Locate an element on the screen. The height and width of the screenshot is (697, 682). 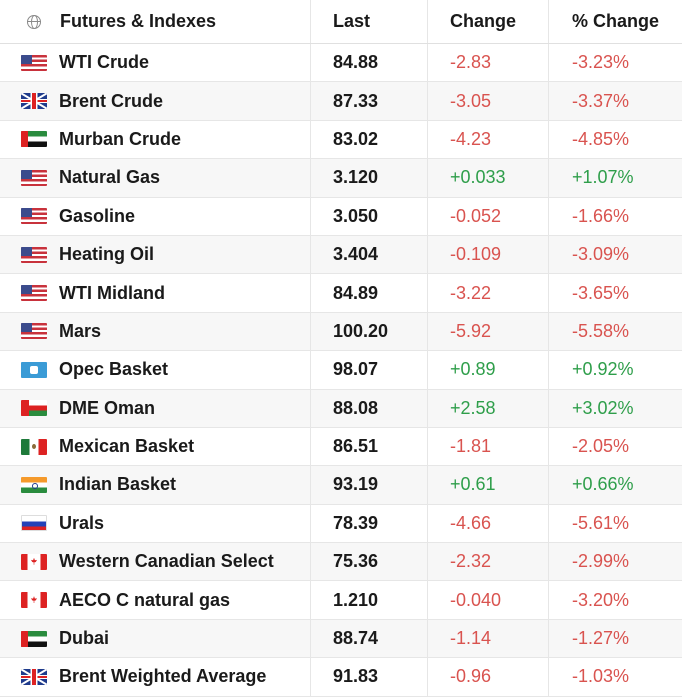
pct-change-cell: -2.05% is located at coordinates (615, 446).